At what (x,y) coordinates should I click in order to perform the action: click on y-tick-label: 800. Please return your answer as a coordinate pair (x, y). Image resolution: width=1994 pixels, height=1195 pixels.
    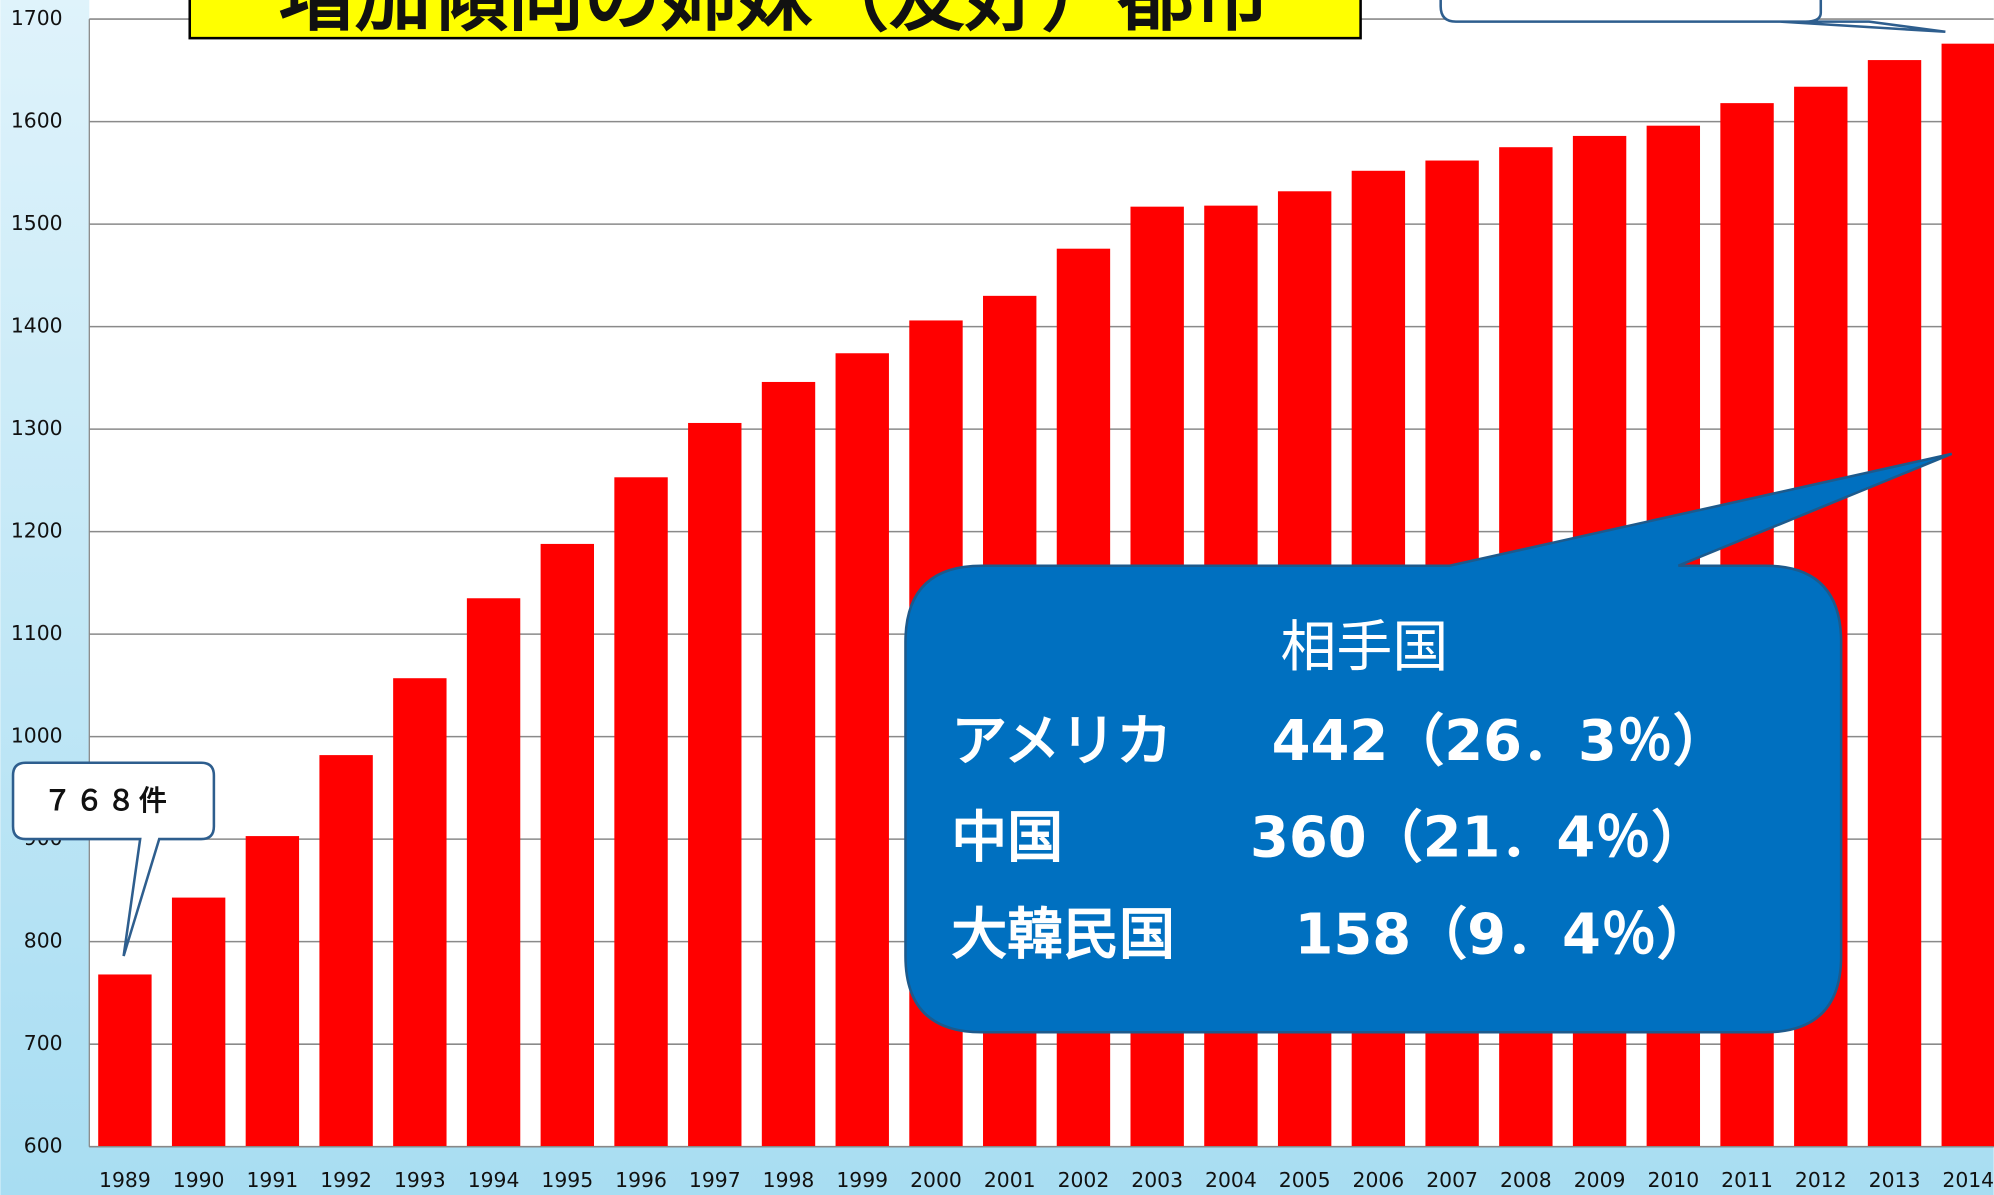
    Looking at the image, I should click on (43, 941).